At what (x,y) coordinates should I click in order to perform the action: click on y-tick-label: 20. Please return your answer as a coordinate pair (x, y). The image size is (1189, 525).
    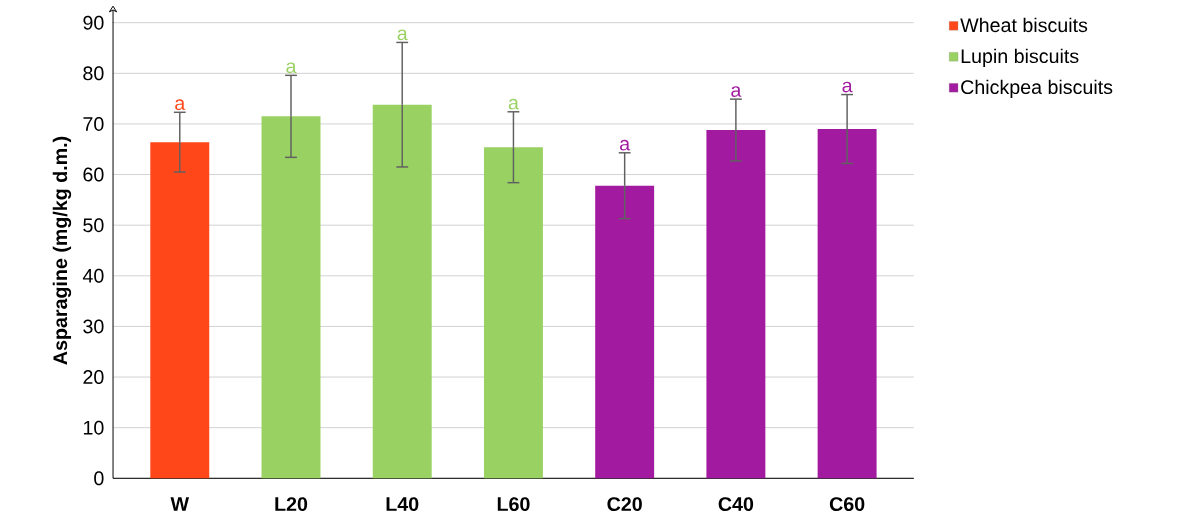
    Looking at the image, I should click on (93, 377).